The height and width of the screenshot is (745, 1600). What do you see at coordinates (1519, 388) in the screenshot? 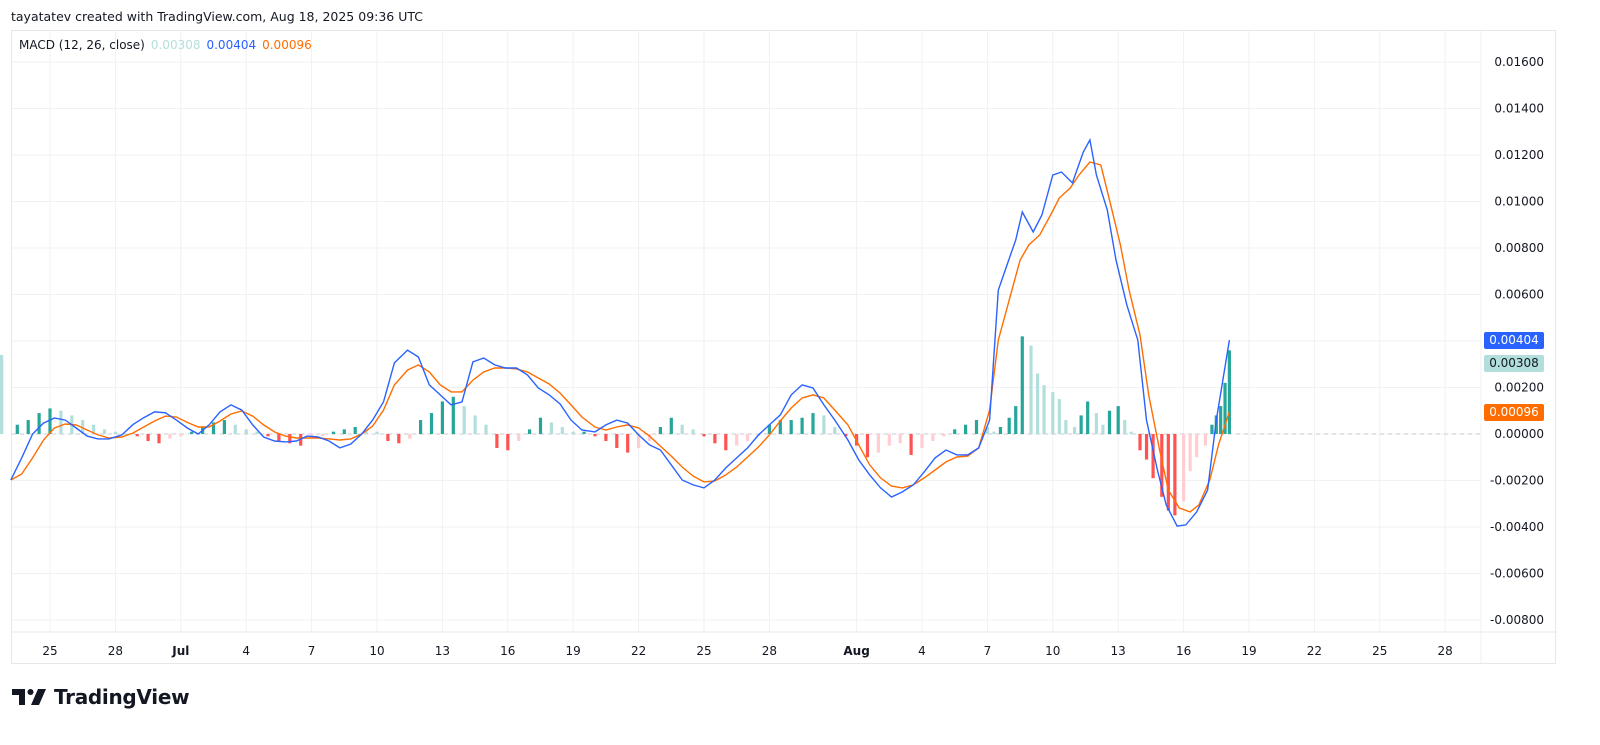
I see `y-tick-label: 0.00200` at bounding box center [1519, 388].